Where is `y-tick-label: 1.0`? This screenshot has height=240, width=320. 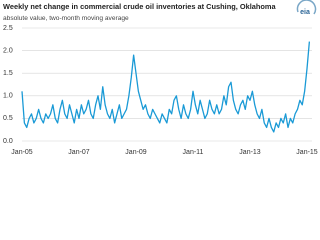
y-tick-label: 1.0 is located at coordinates (8, 96).